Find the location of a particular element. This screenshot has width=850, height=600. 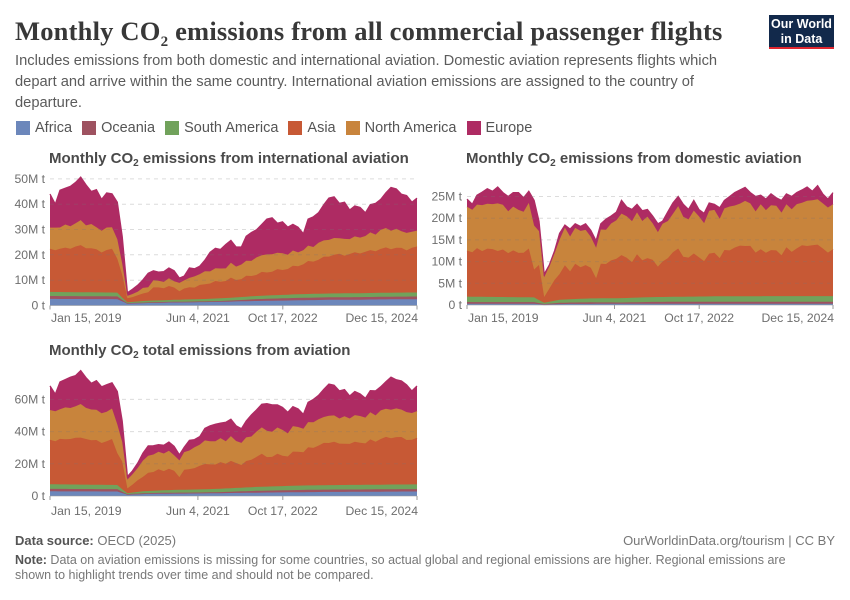

svg-text: 30M t is located at coordinates (30, 230).